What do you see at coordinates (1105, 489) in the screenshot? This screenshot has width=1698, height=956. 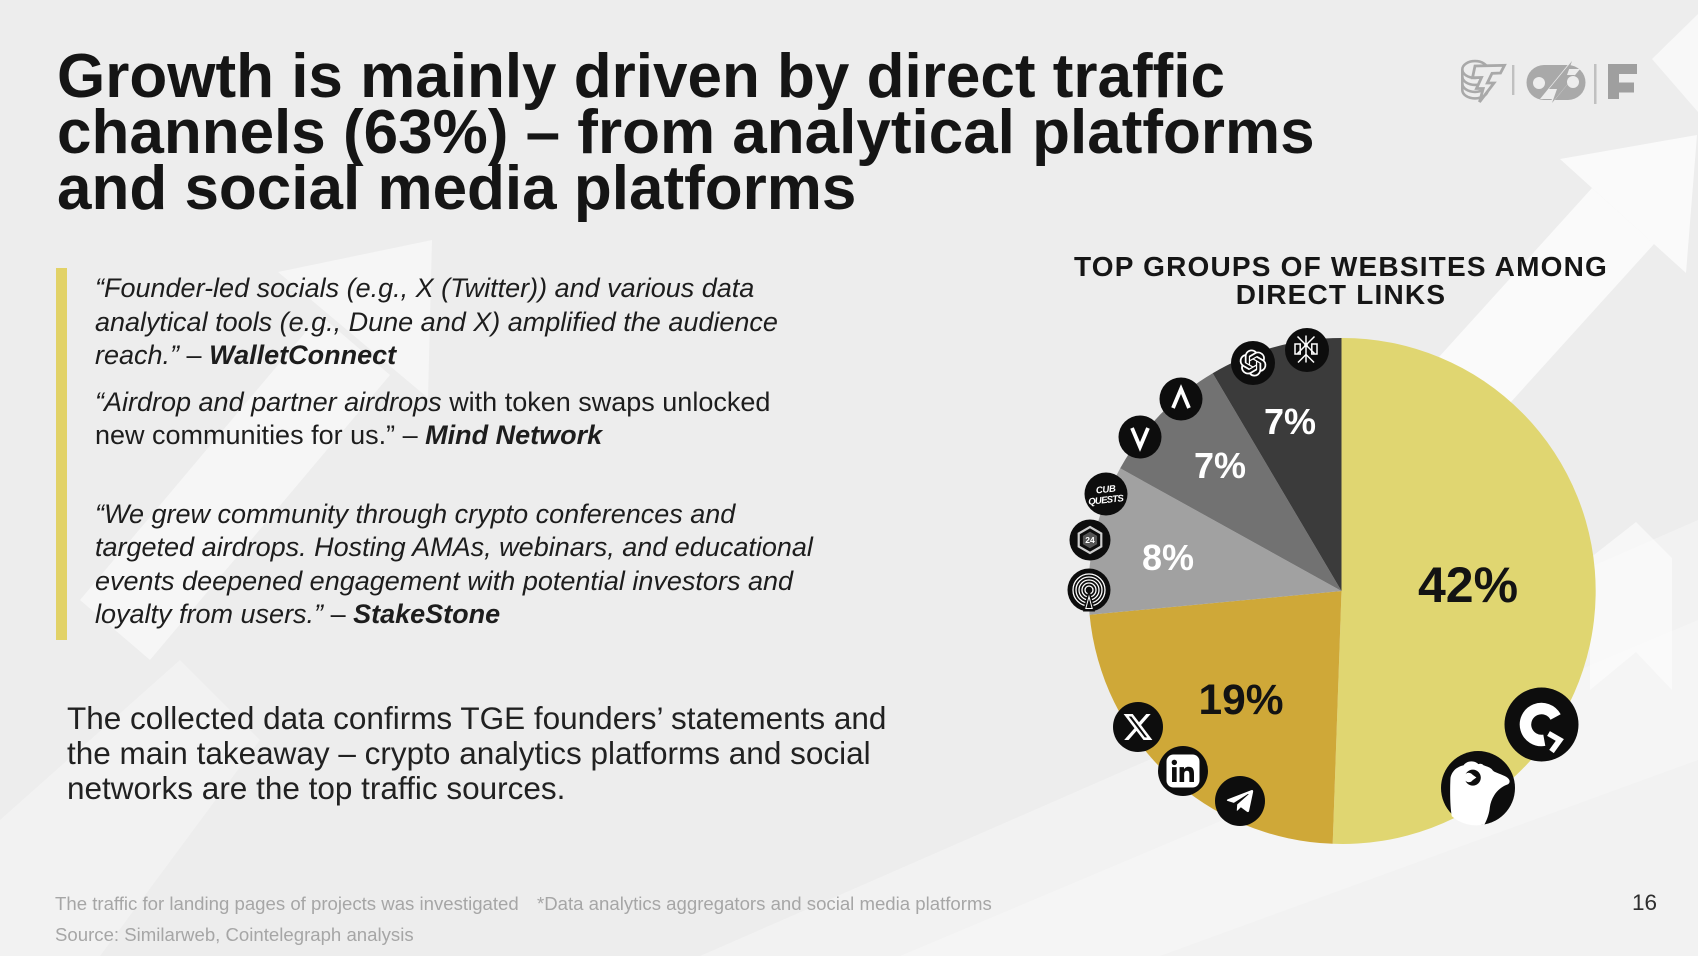 I see `svg-text: CUB` at bounding box center [1105, 489].